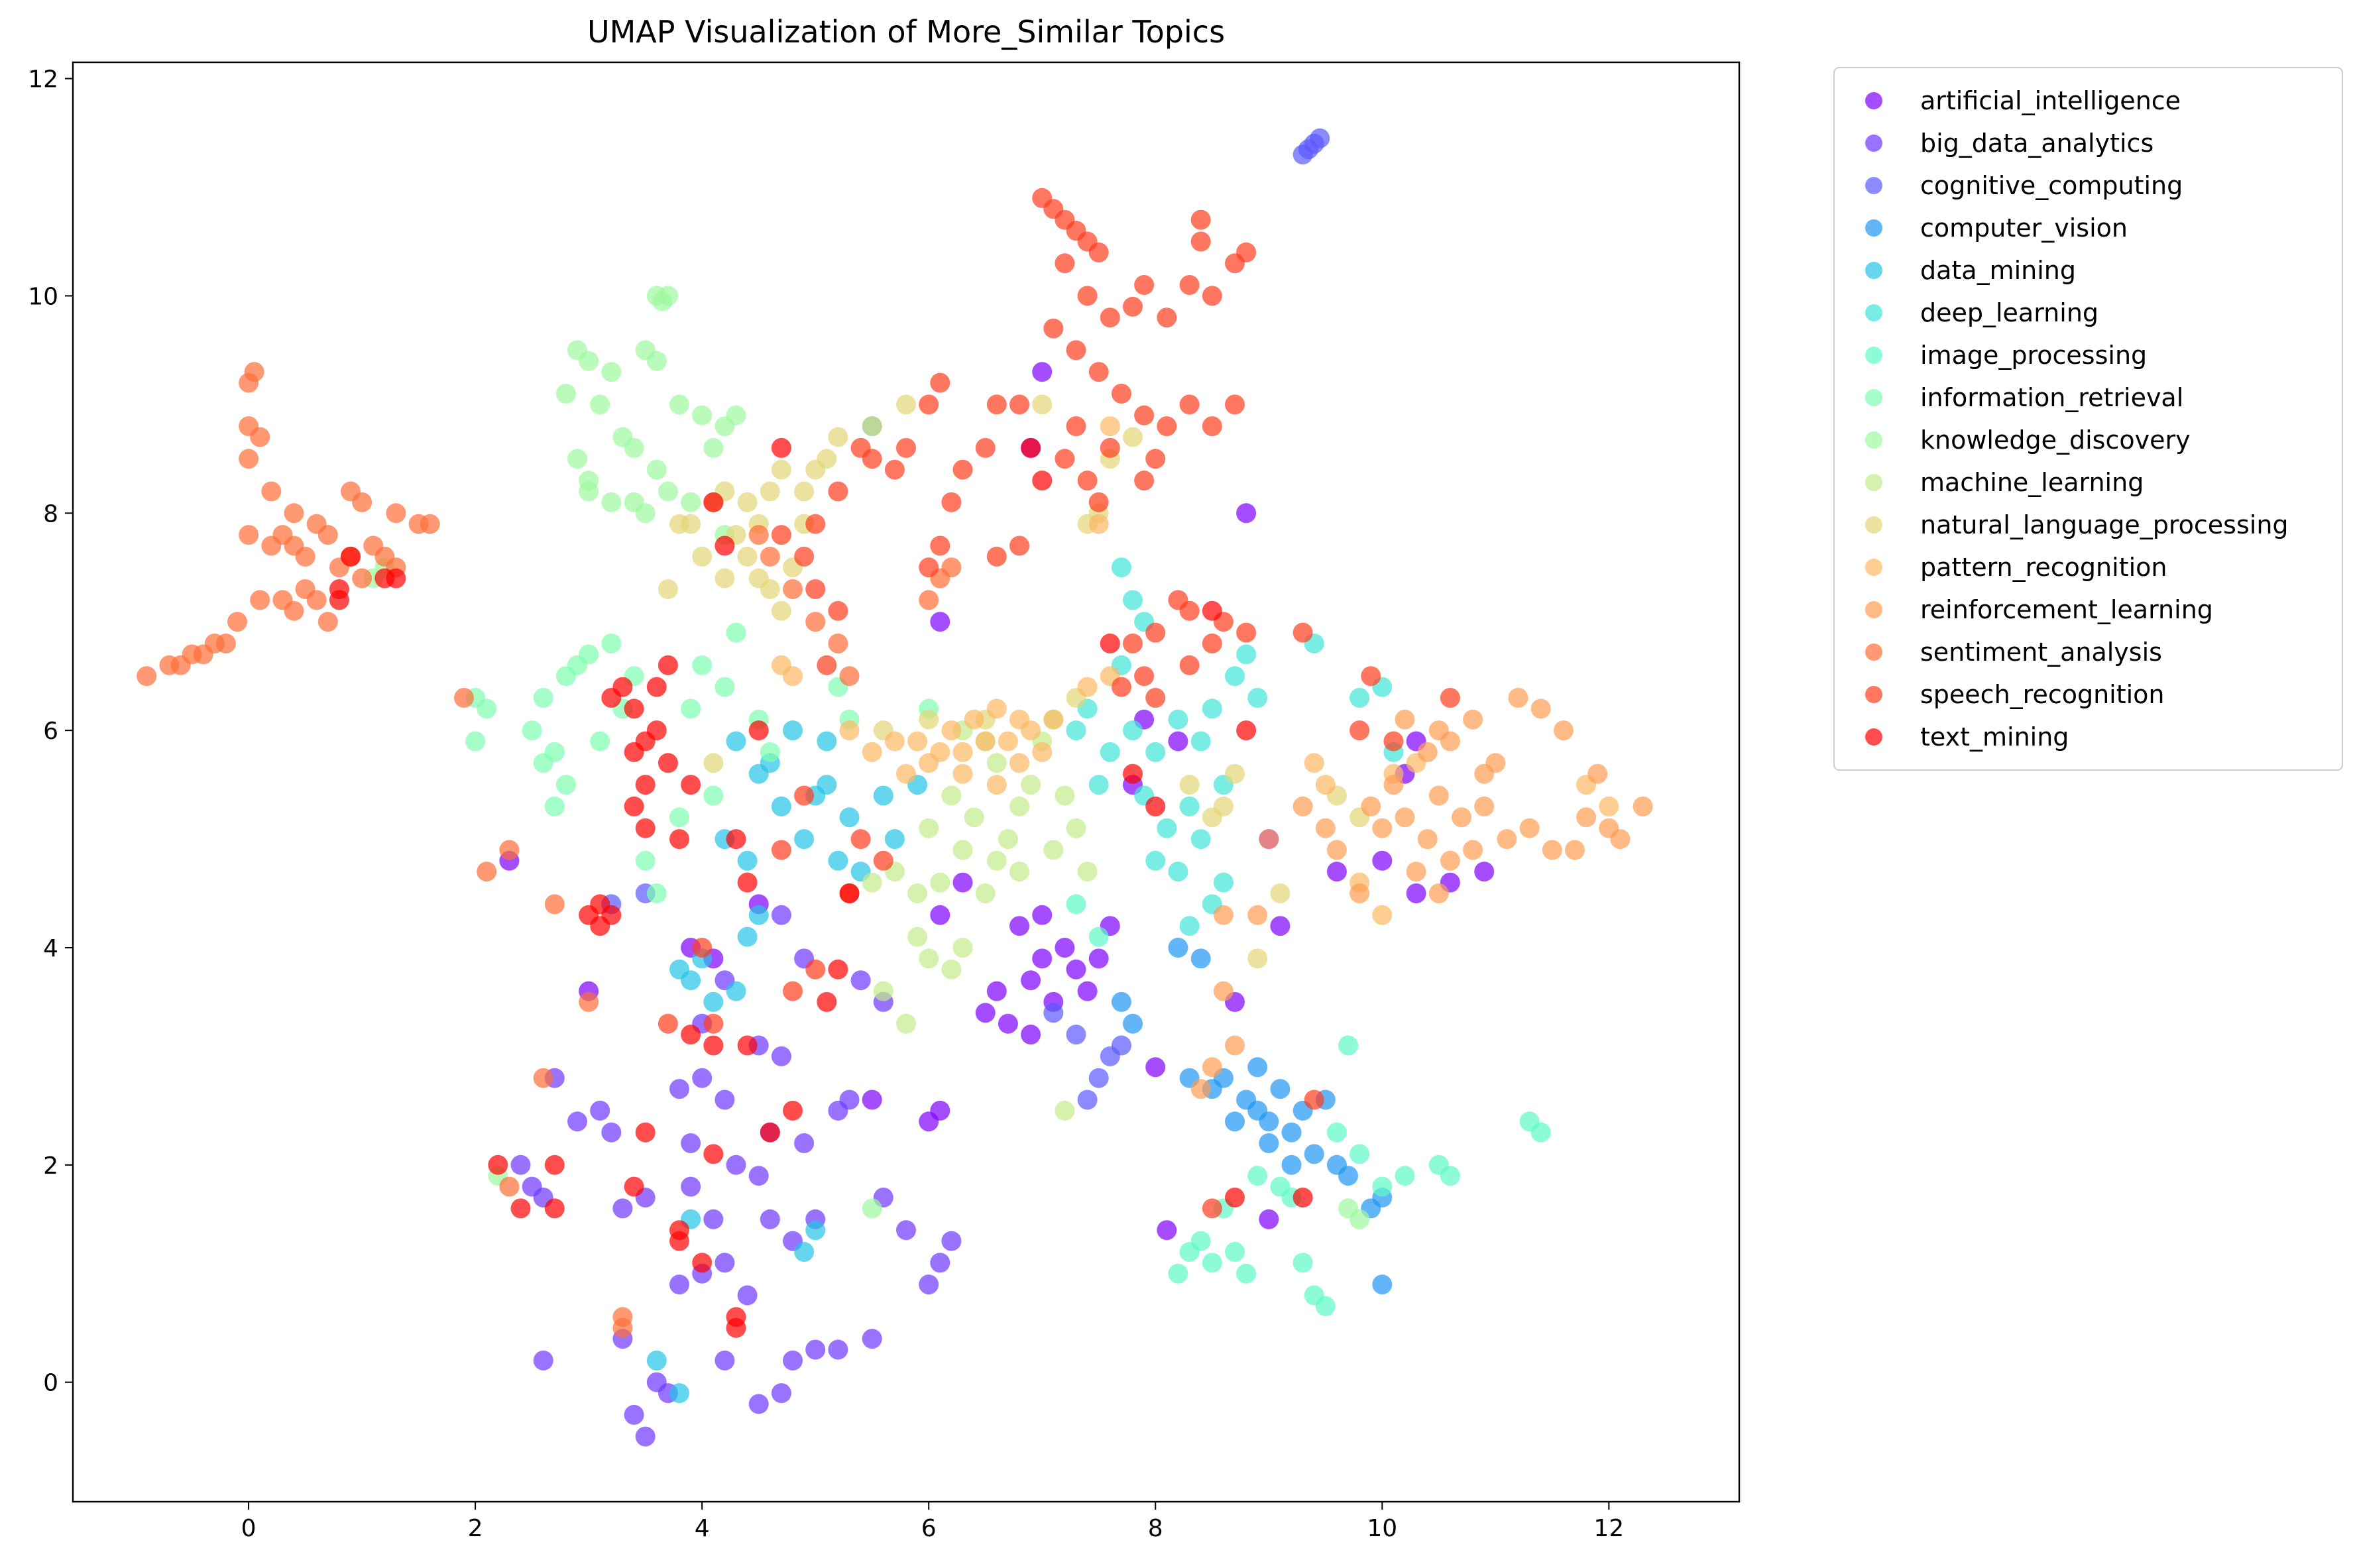 This screenshot has height=1568, width=2355. I want to click on legend-label-machine_learning: machine_learning, so click(2032, 482).